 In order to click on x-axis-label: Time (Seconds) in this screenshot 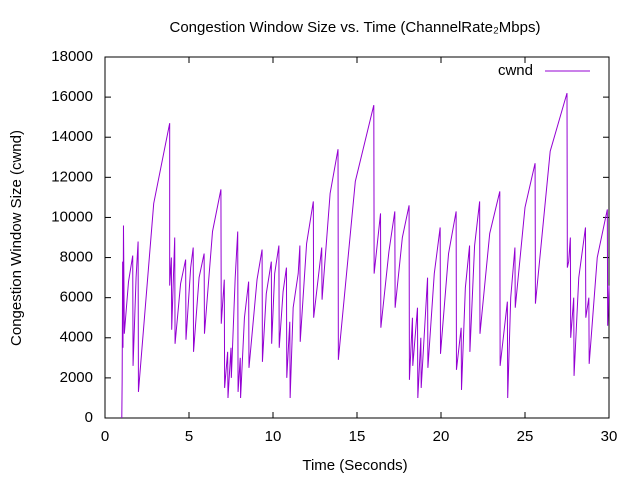, I will do `click(354, 465)`.